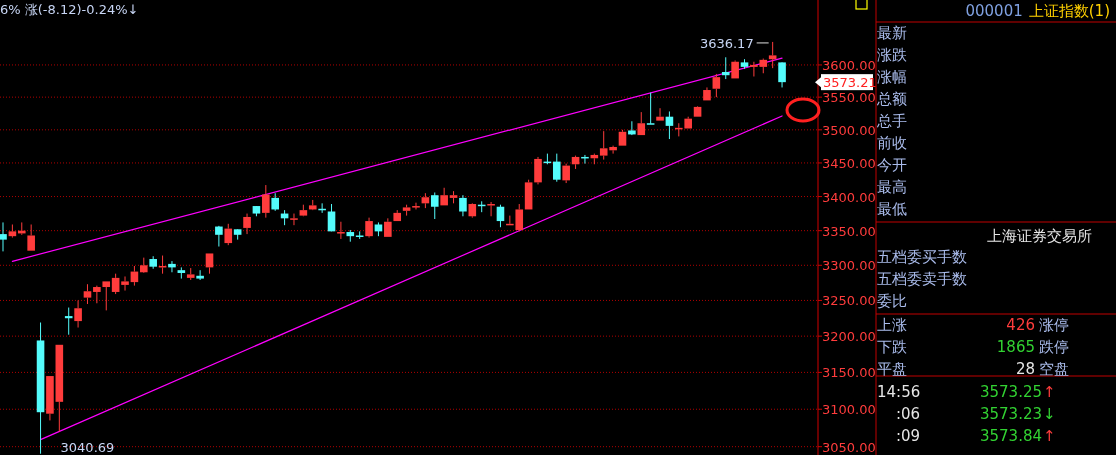 Image resolution: width=1116 pixels, height=455 pixels. Describe the element at coordinates (87, 447) in the screenshot. I see `annotation: 3040.69` at that location.